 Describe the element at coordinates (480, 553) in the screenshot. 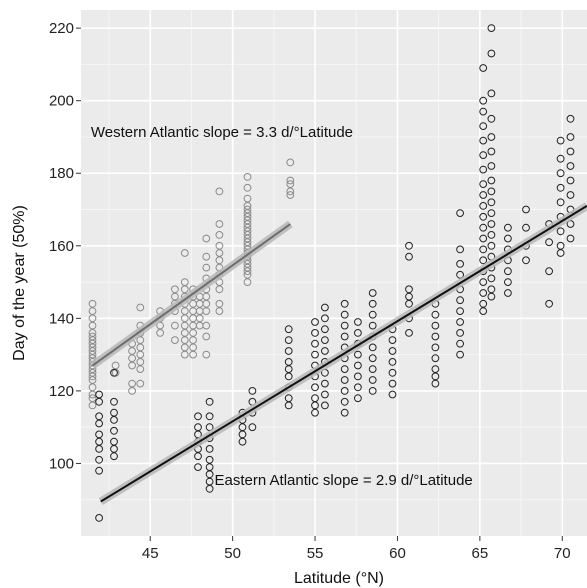

I see `x-tick-label: 65` at that location.